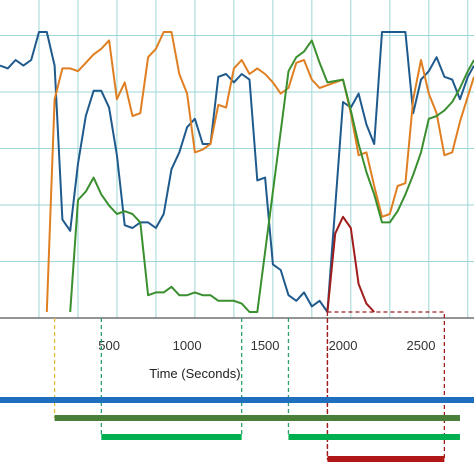  Describe the element at coordinates (386, 385) in the screenshot. I see `highlight-box` at that location.